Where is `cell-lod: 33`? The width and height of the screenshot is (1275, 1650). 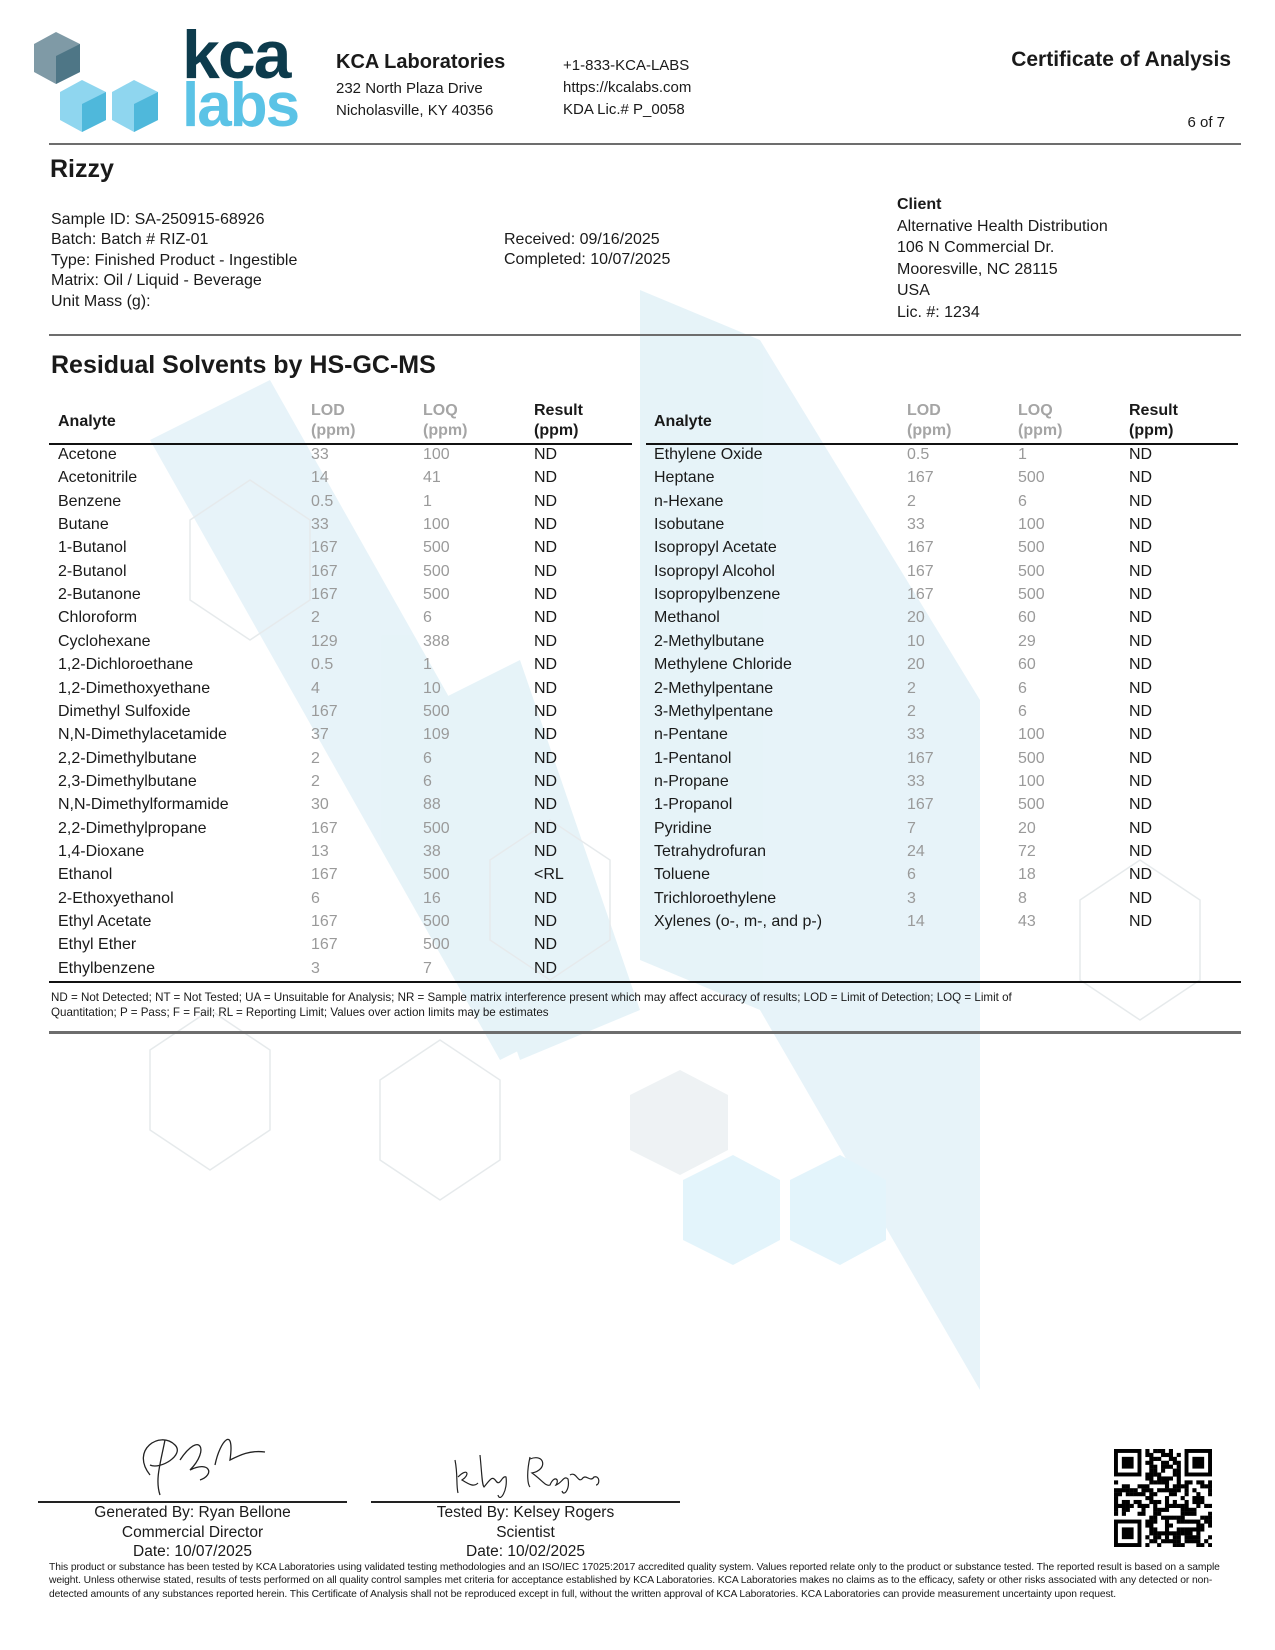 cell-lod: 33 is located at coordinates (320, 454).